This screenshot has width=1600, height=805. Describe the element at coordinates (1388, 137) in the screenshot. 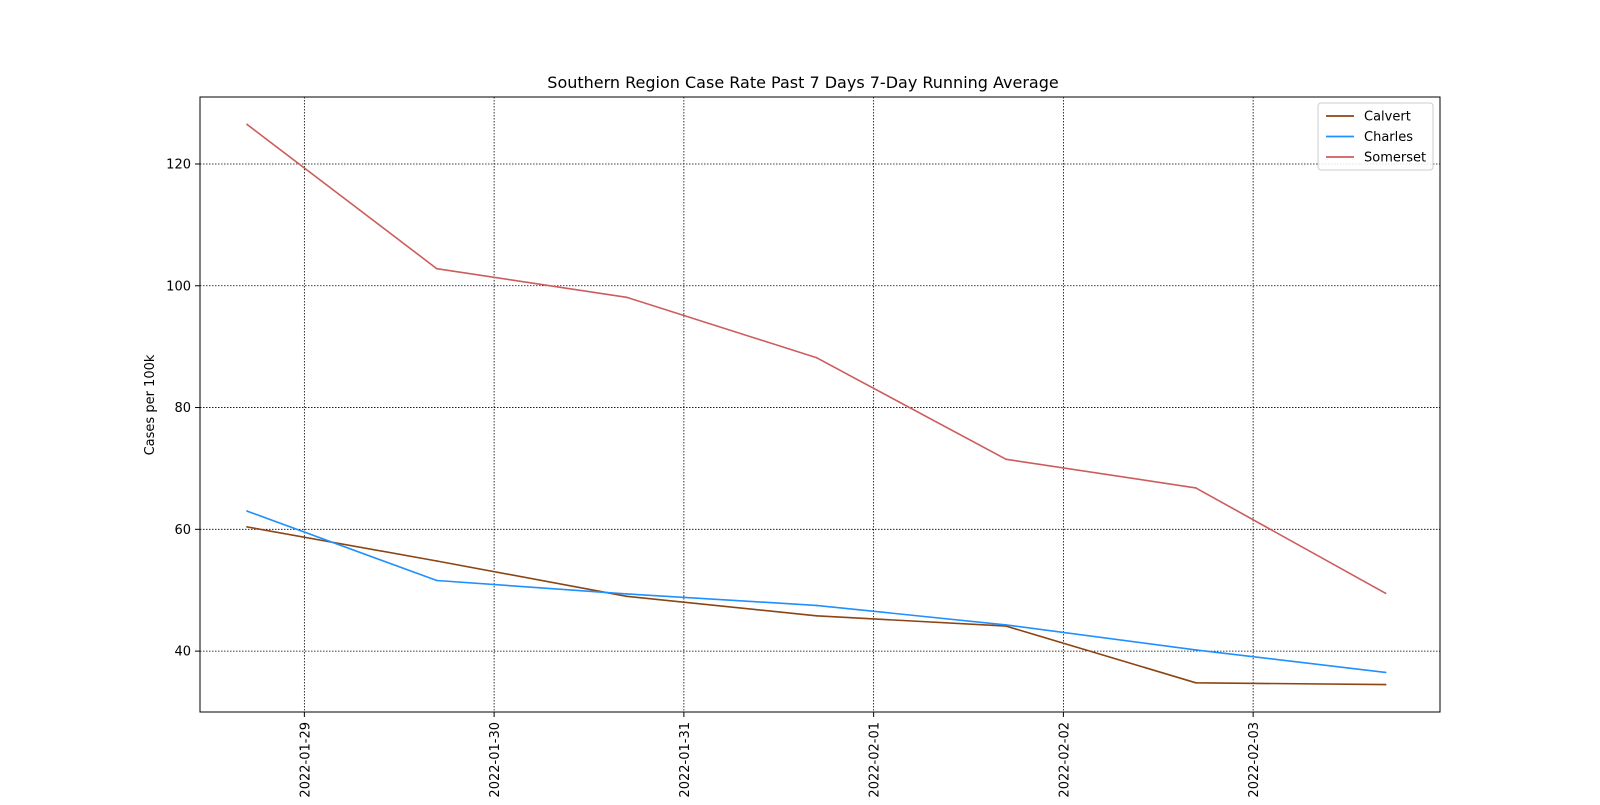

I see `legend-label-charles: Charles` at that location.